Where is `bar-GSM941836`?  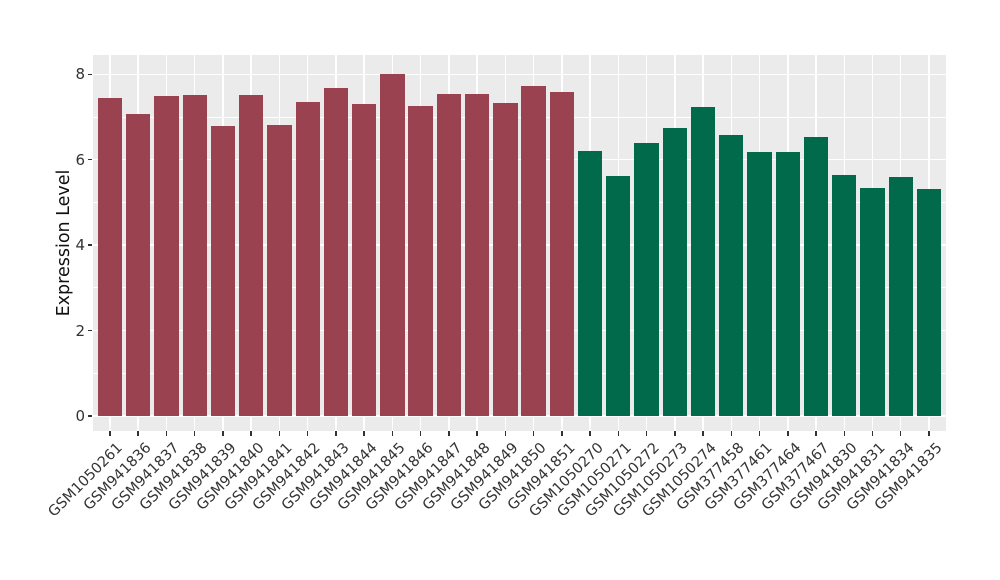 bar-GSM941836 is located at coordinates (138, 265).